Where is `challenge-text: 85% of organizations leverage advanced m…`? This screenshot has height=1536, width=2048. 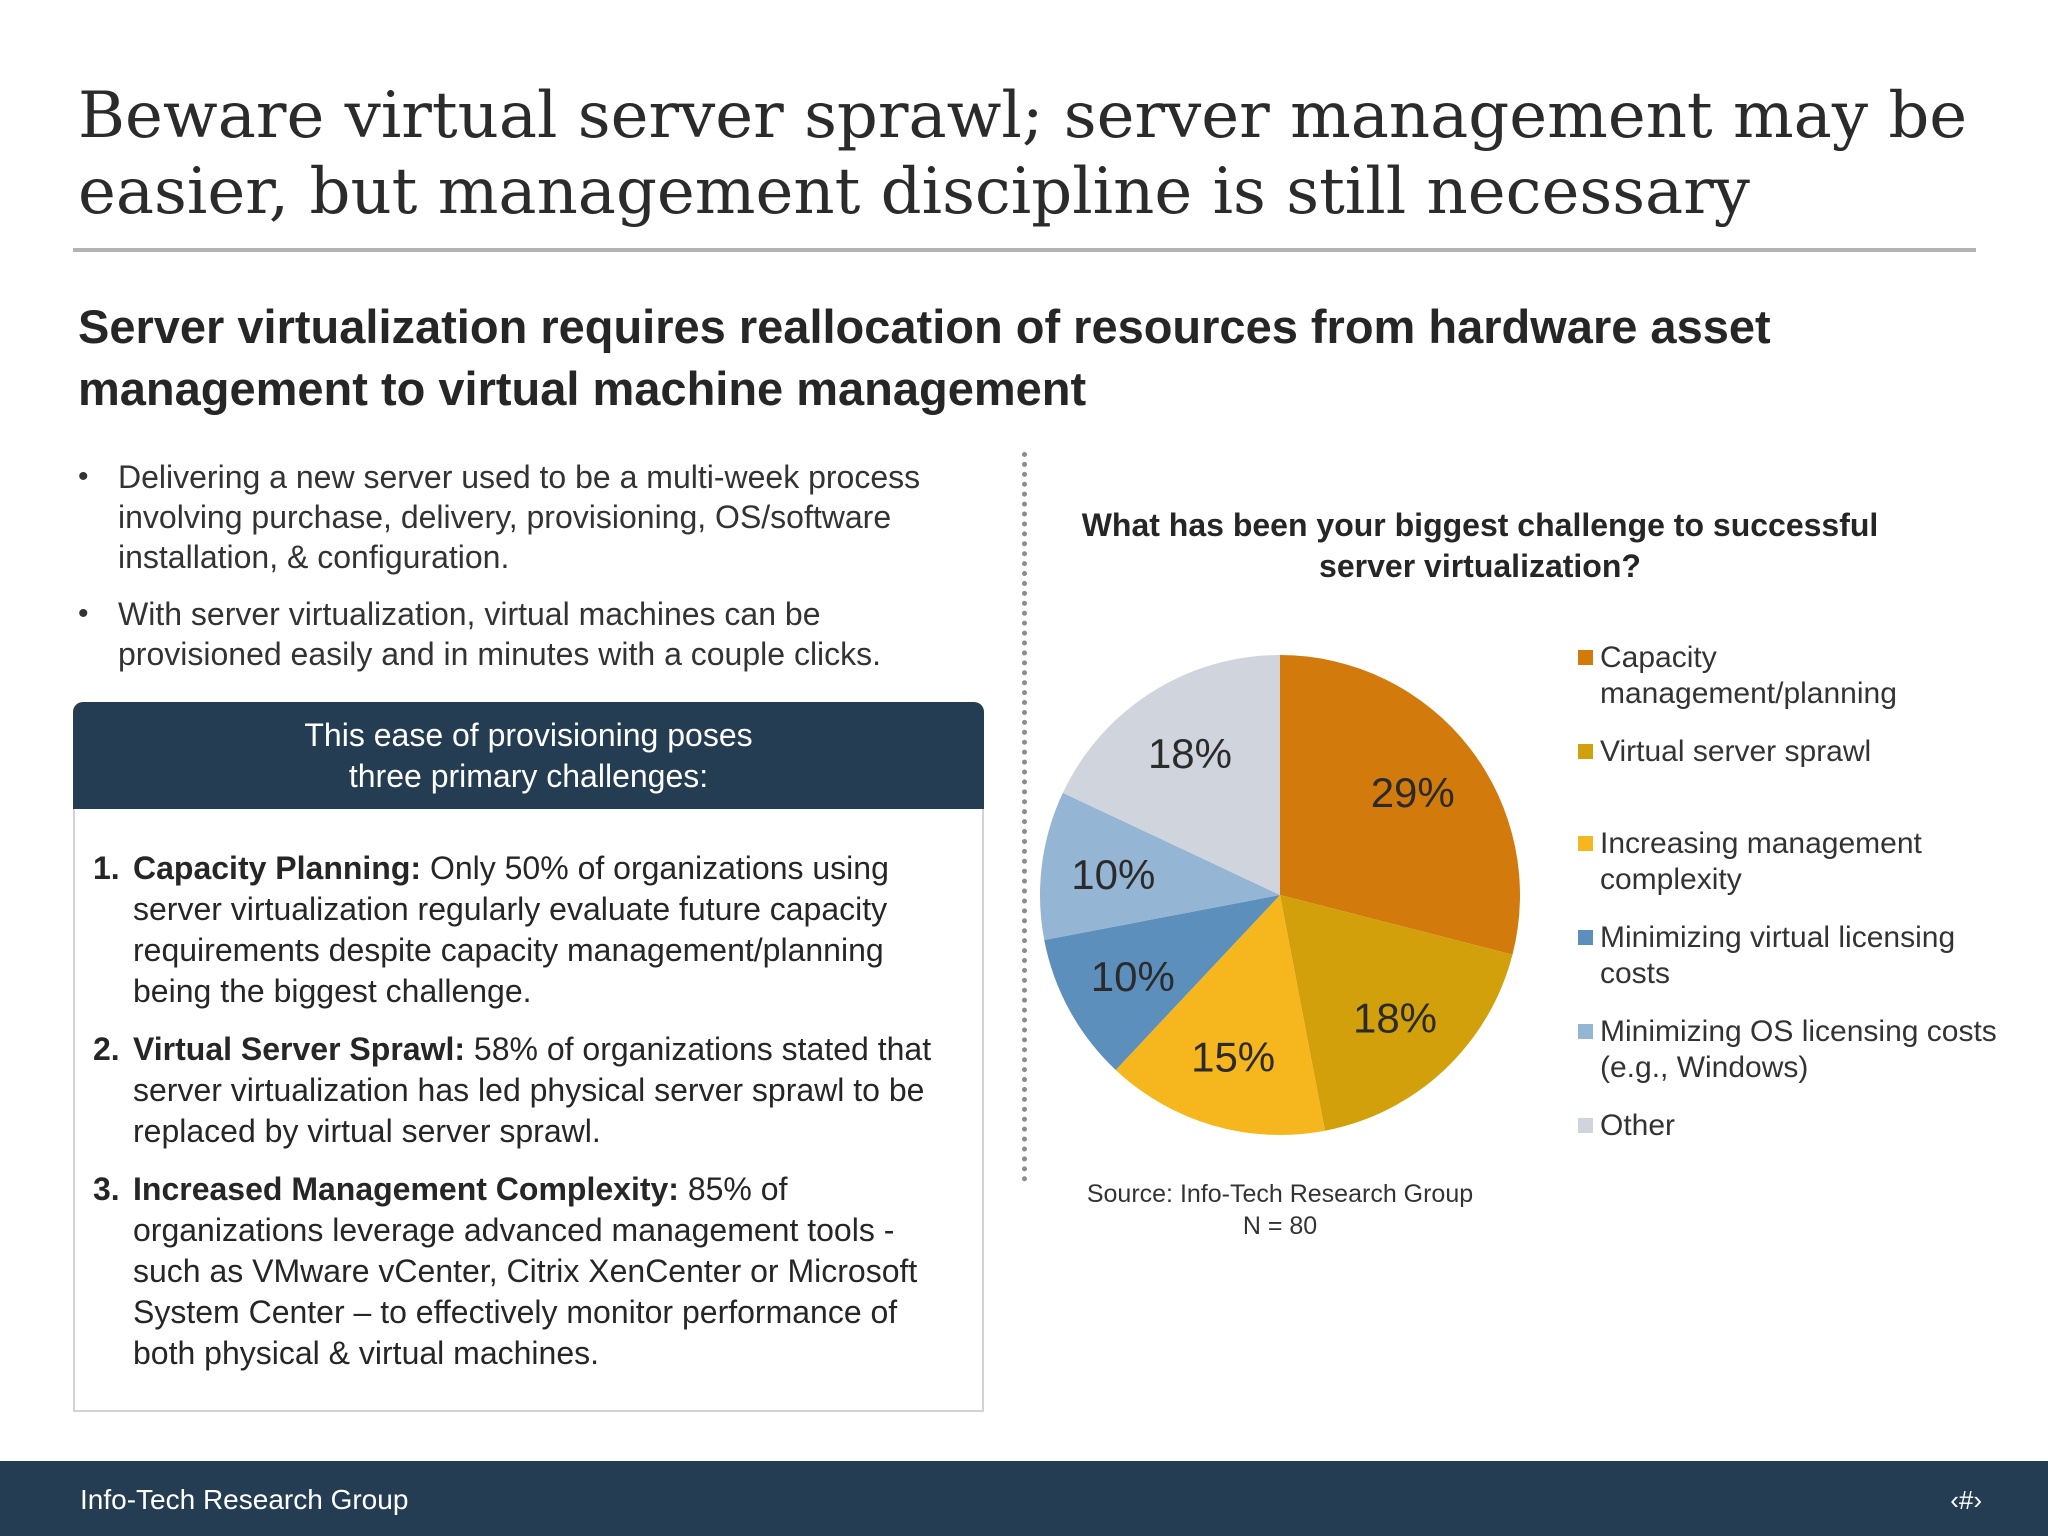
challenge-text: 85% of organizations leverage advanced m… is located at coordinates (525, 1271).